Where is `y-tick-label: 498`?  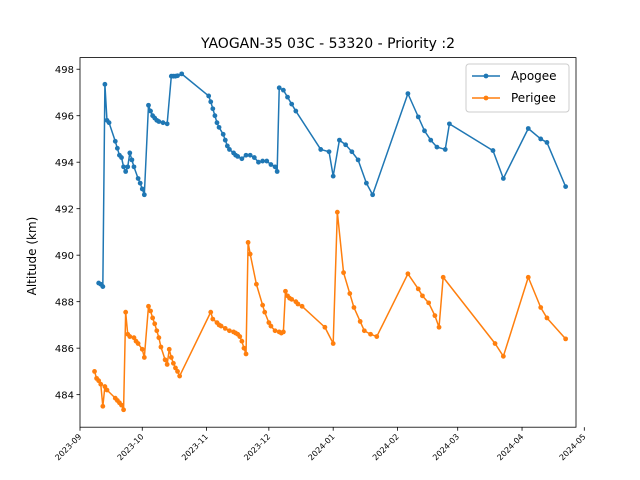 y-tick-label: 498 is located at coordinates (64, 70).